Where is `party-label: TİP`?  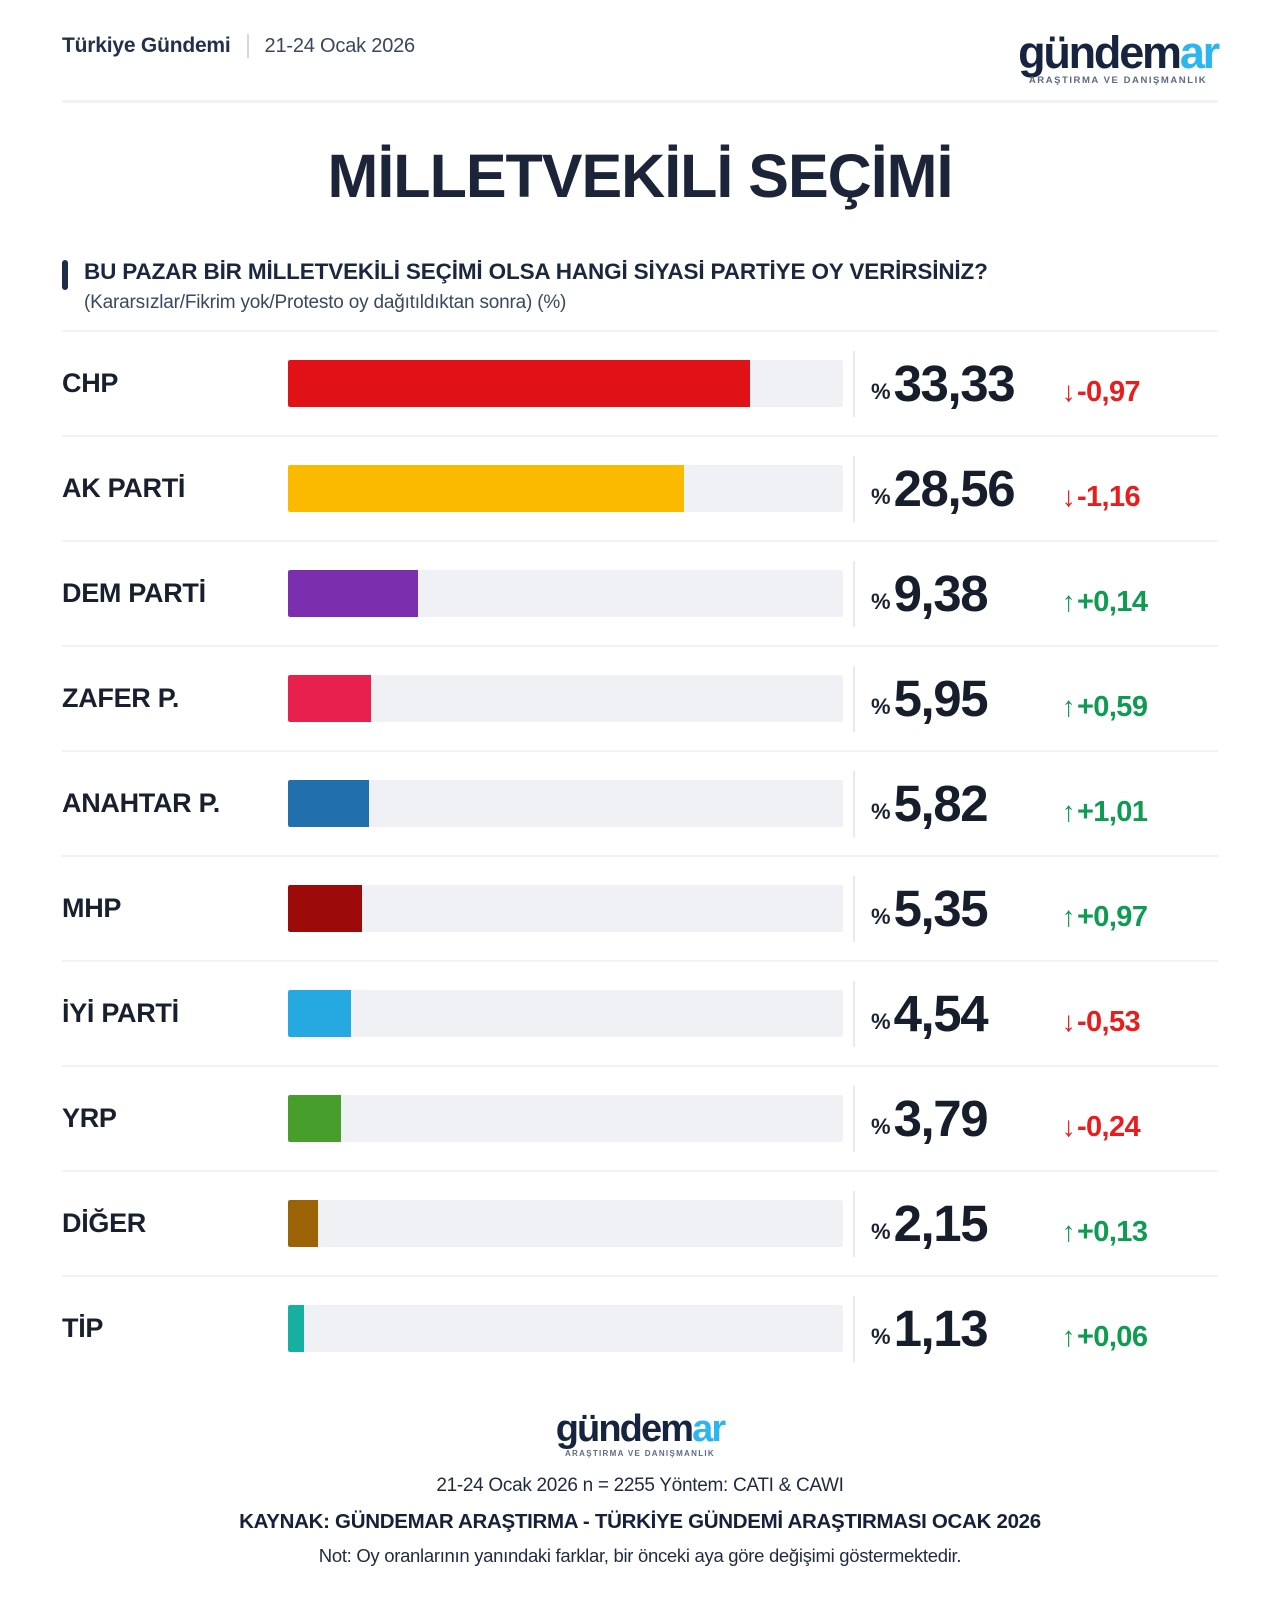 party-label: TİP is located at coordinates (83, 1328).